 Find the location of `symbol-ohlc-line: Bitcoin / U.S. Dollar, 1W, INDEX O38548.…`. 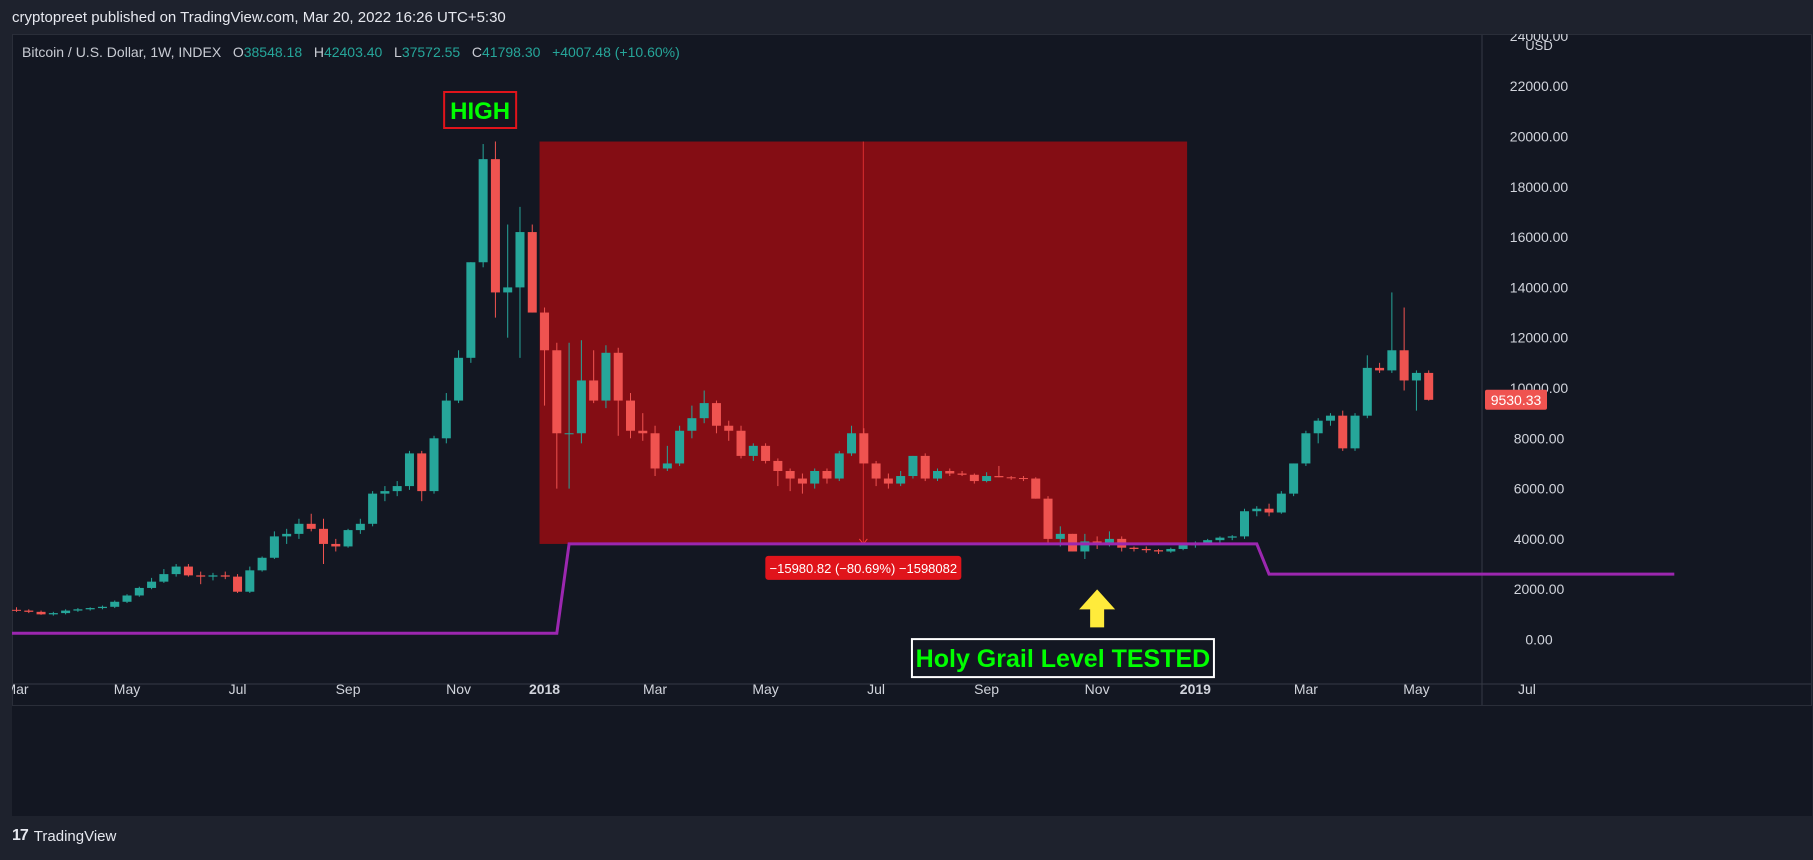

symbol-ohlc-line: Bitcoin / U.S. Dollar, 1W, INDEX O38548.… is located at coordinates (351, 52).